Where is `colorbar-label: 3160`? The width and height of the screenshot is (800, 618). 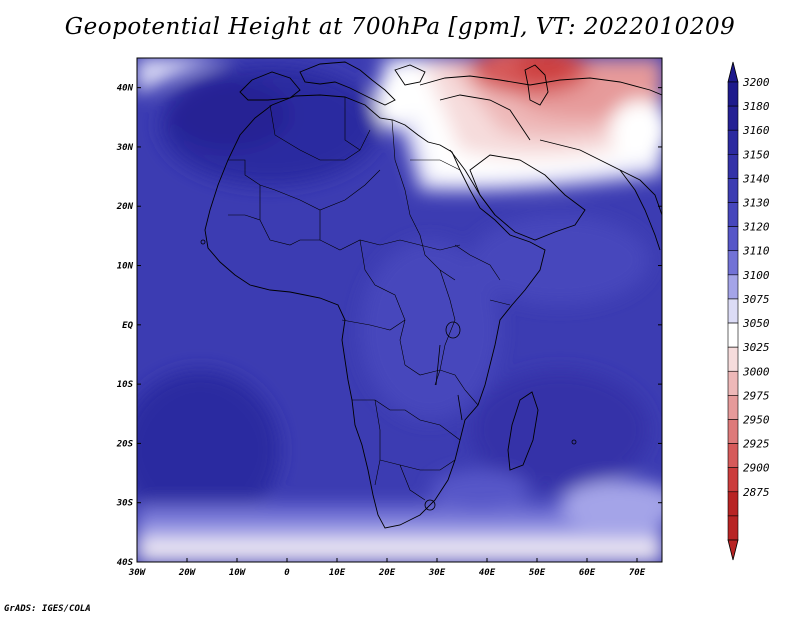 colorbar-label: 3160 is located at coordinates (756, 130).